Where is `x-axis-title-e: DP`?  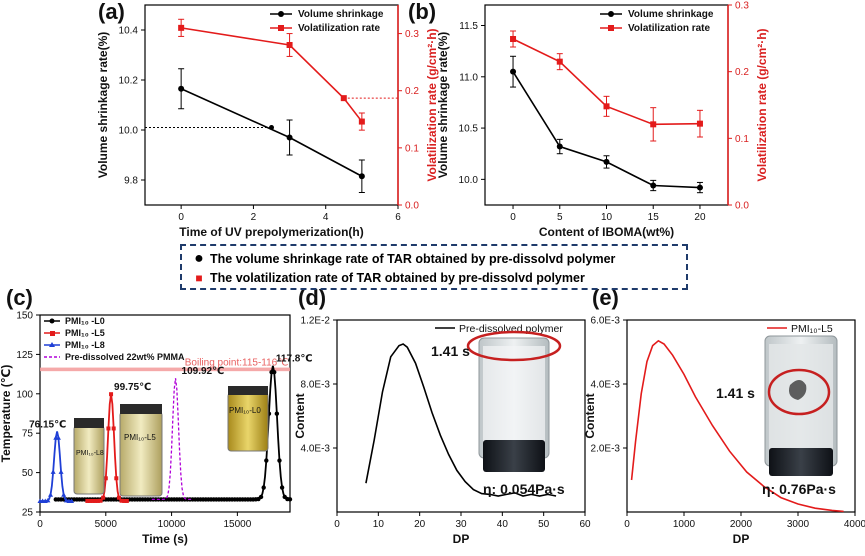 x-axis-title-e: DP is located at coordinates (741, 539).